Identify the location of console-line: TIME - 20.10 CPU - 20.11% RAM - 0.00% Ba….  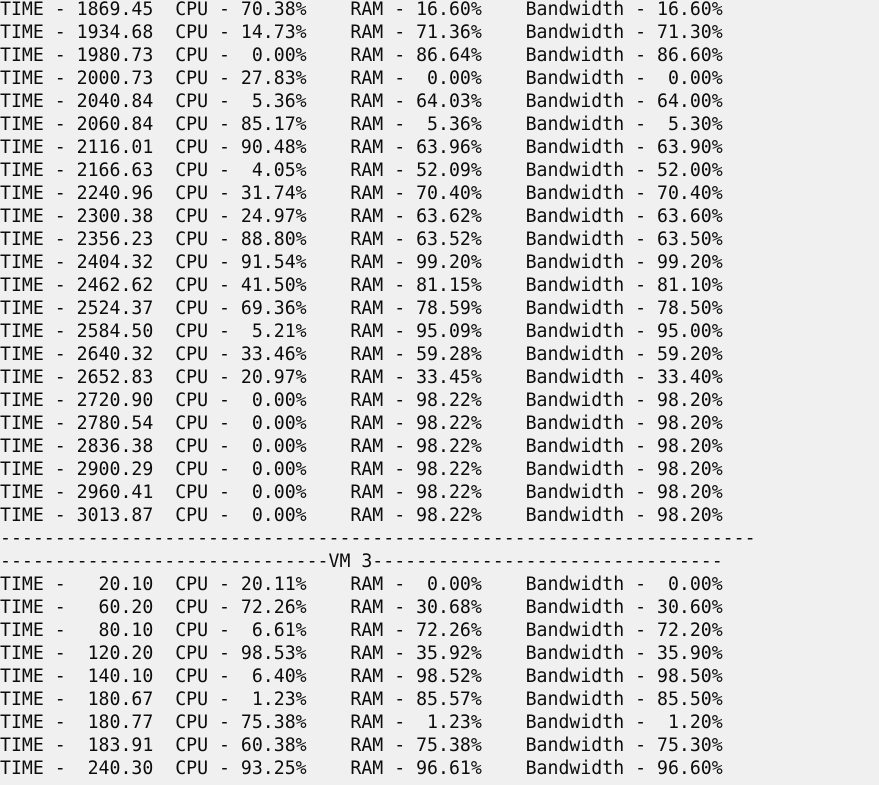
(361, 584).